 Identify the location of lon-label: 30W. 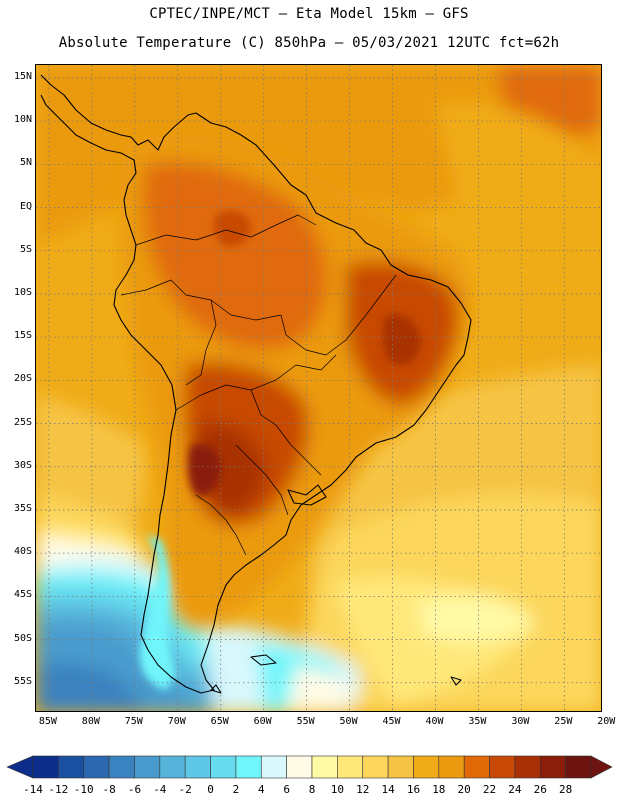
(520, 721).